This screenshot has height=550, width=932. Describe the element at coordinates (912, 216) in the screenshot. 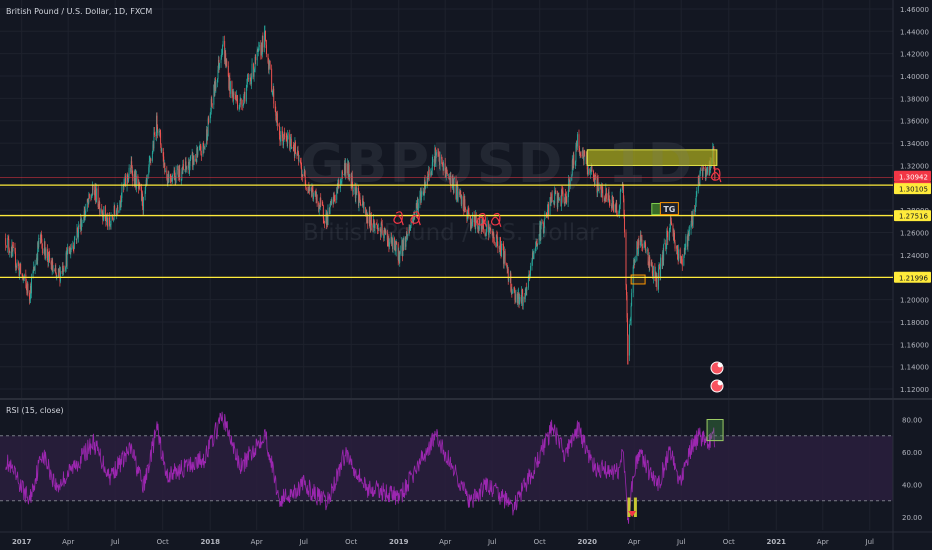

I see `price-tag-4: 1.27516` at that location.